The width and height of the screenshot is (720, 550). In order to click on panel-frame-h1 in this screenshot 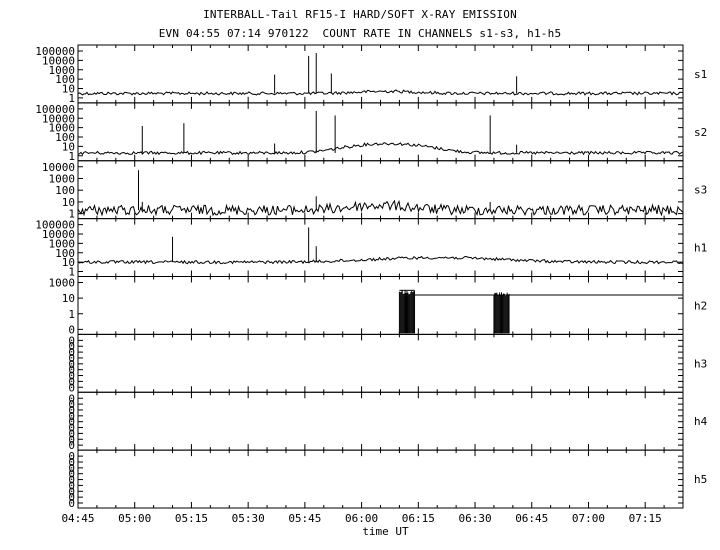, I will do `click(380, 247)`.